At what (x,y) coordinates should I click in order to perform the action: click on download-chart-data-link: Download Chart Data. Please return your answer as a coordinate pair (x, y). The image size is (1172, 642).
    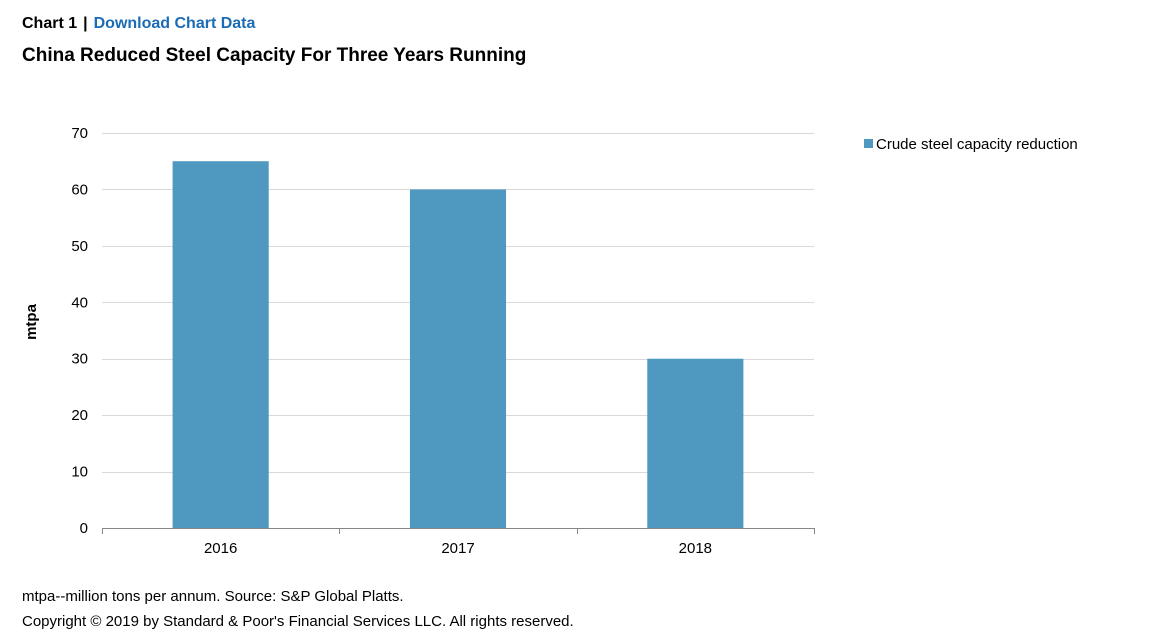
    Looking at the image, I should click on (174, 23).